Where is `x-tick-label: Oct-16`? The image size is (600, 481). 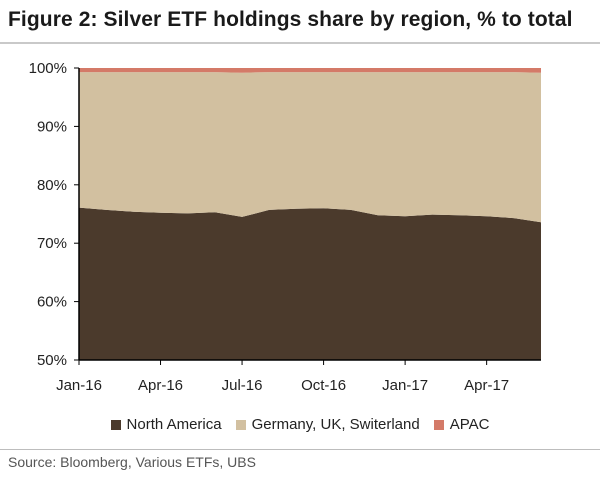 x-tick-label: Oct-16 is located at coordinates (323, 385).